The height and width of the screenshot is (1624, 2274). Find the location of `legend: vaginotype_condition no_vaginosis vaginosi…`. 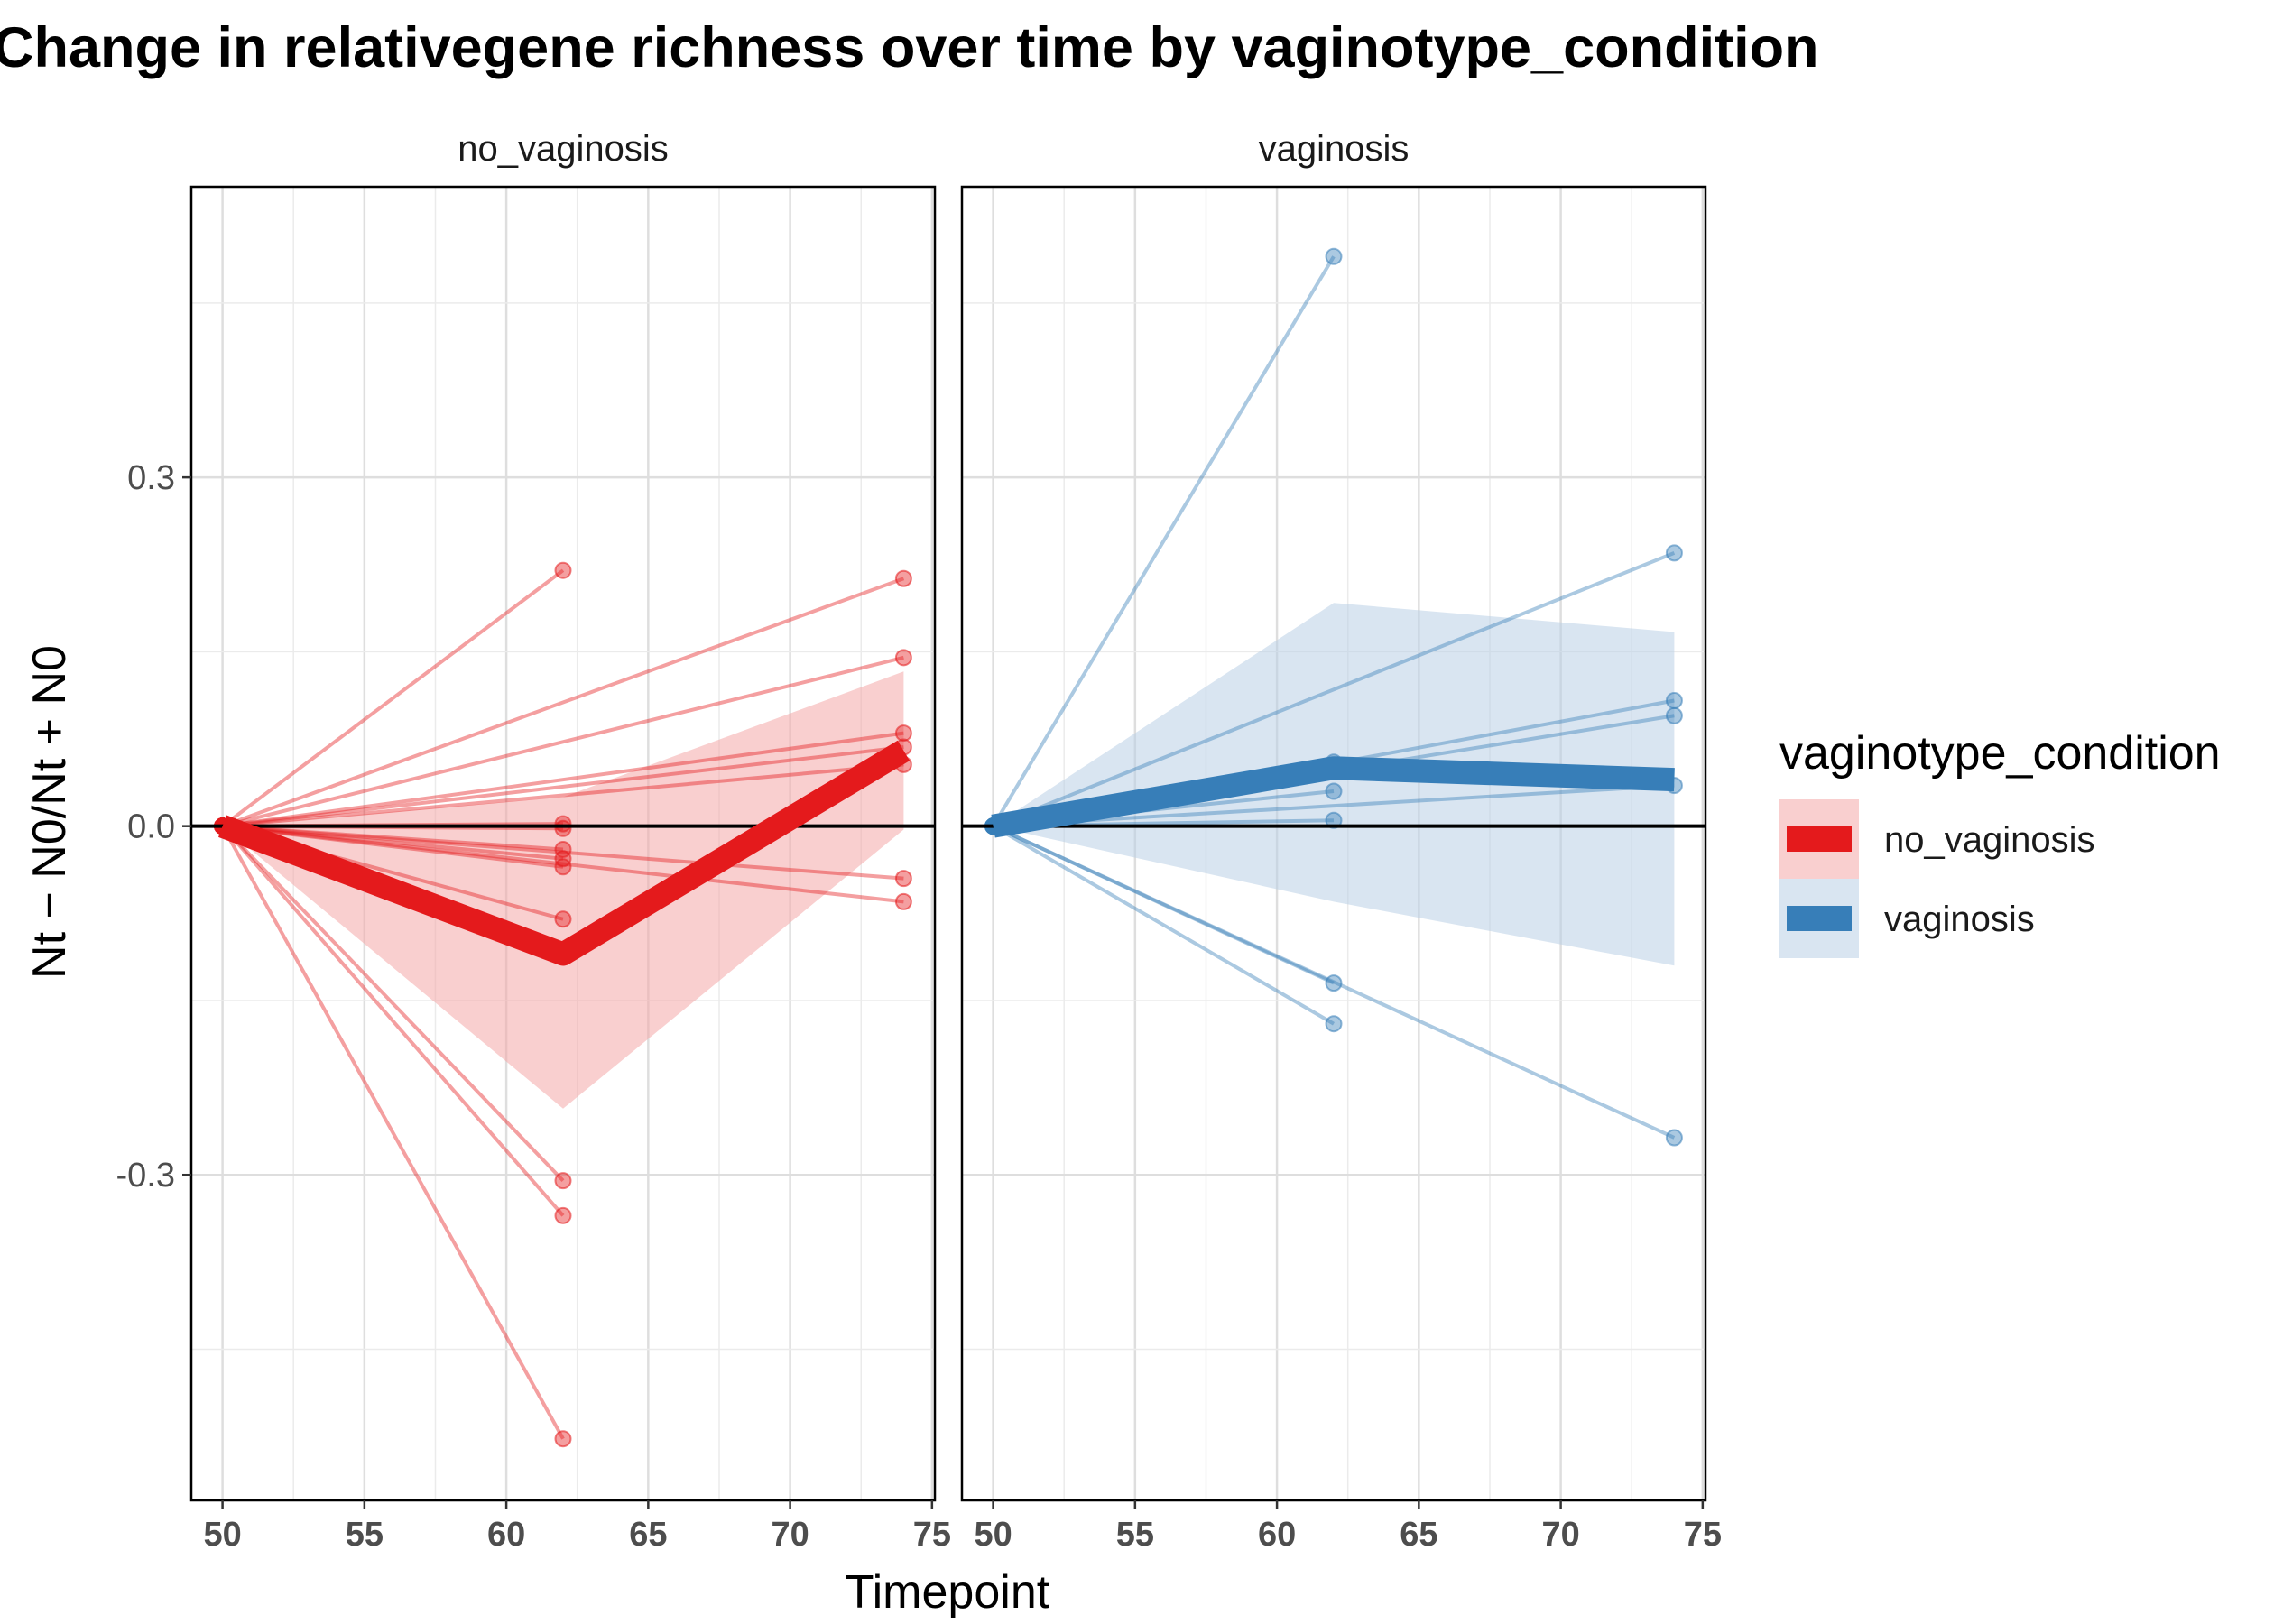

legend: vaginotype_condition no_vaginosis vaginosi… is located at coordinates (2000, 842).